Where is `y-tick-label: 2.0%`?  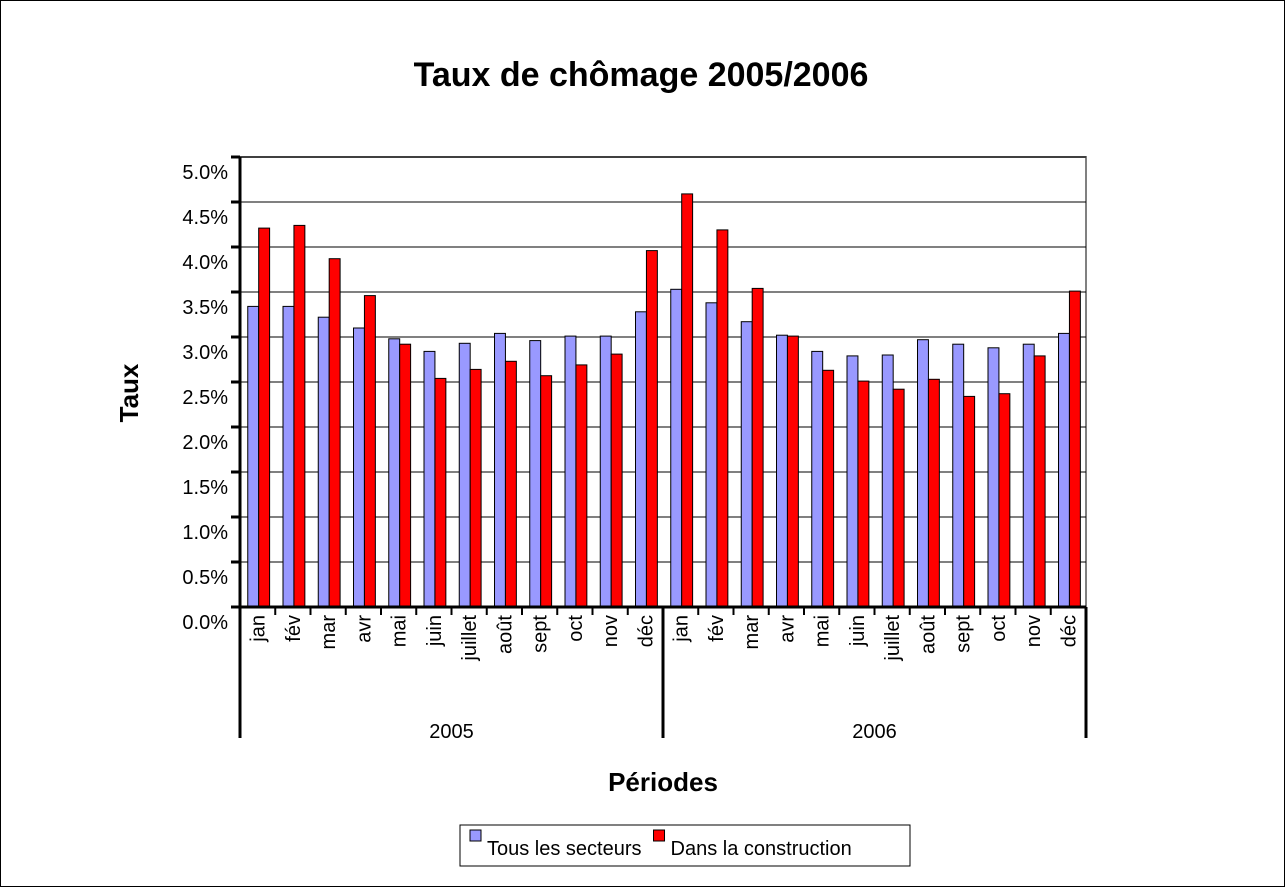
y-tick-label: 2.0% is located at coordinates (205, 443).